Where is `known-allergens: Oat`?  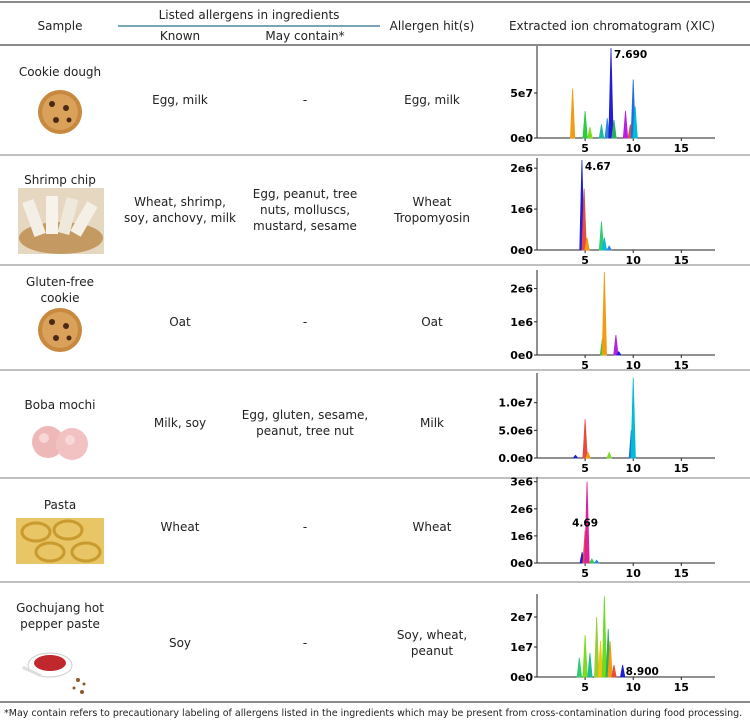 known-allergens: Oat is located at coordinates (180, 322).